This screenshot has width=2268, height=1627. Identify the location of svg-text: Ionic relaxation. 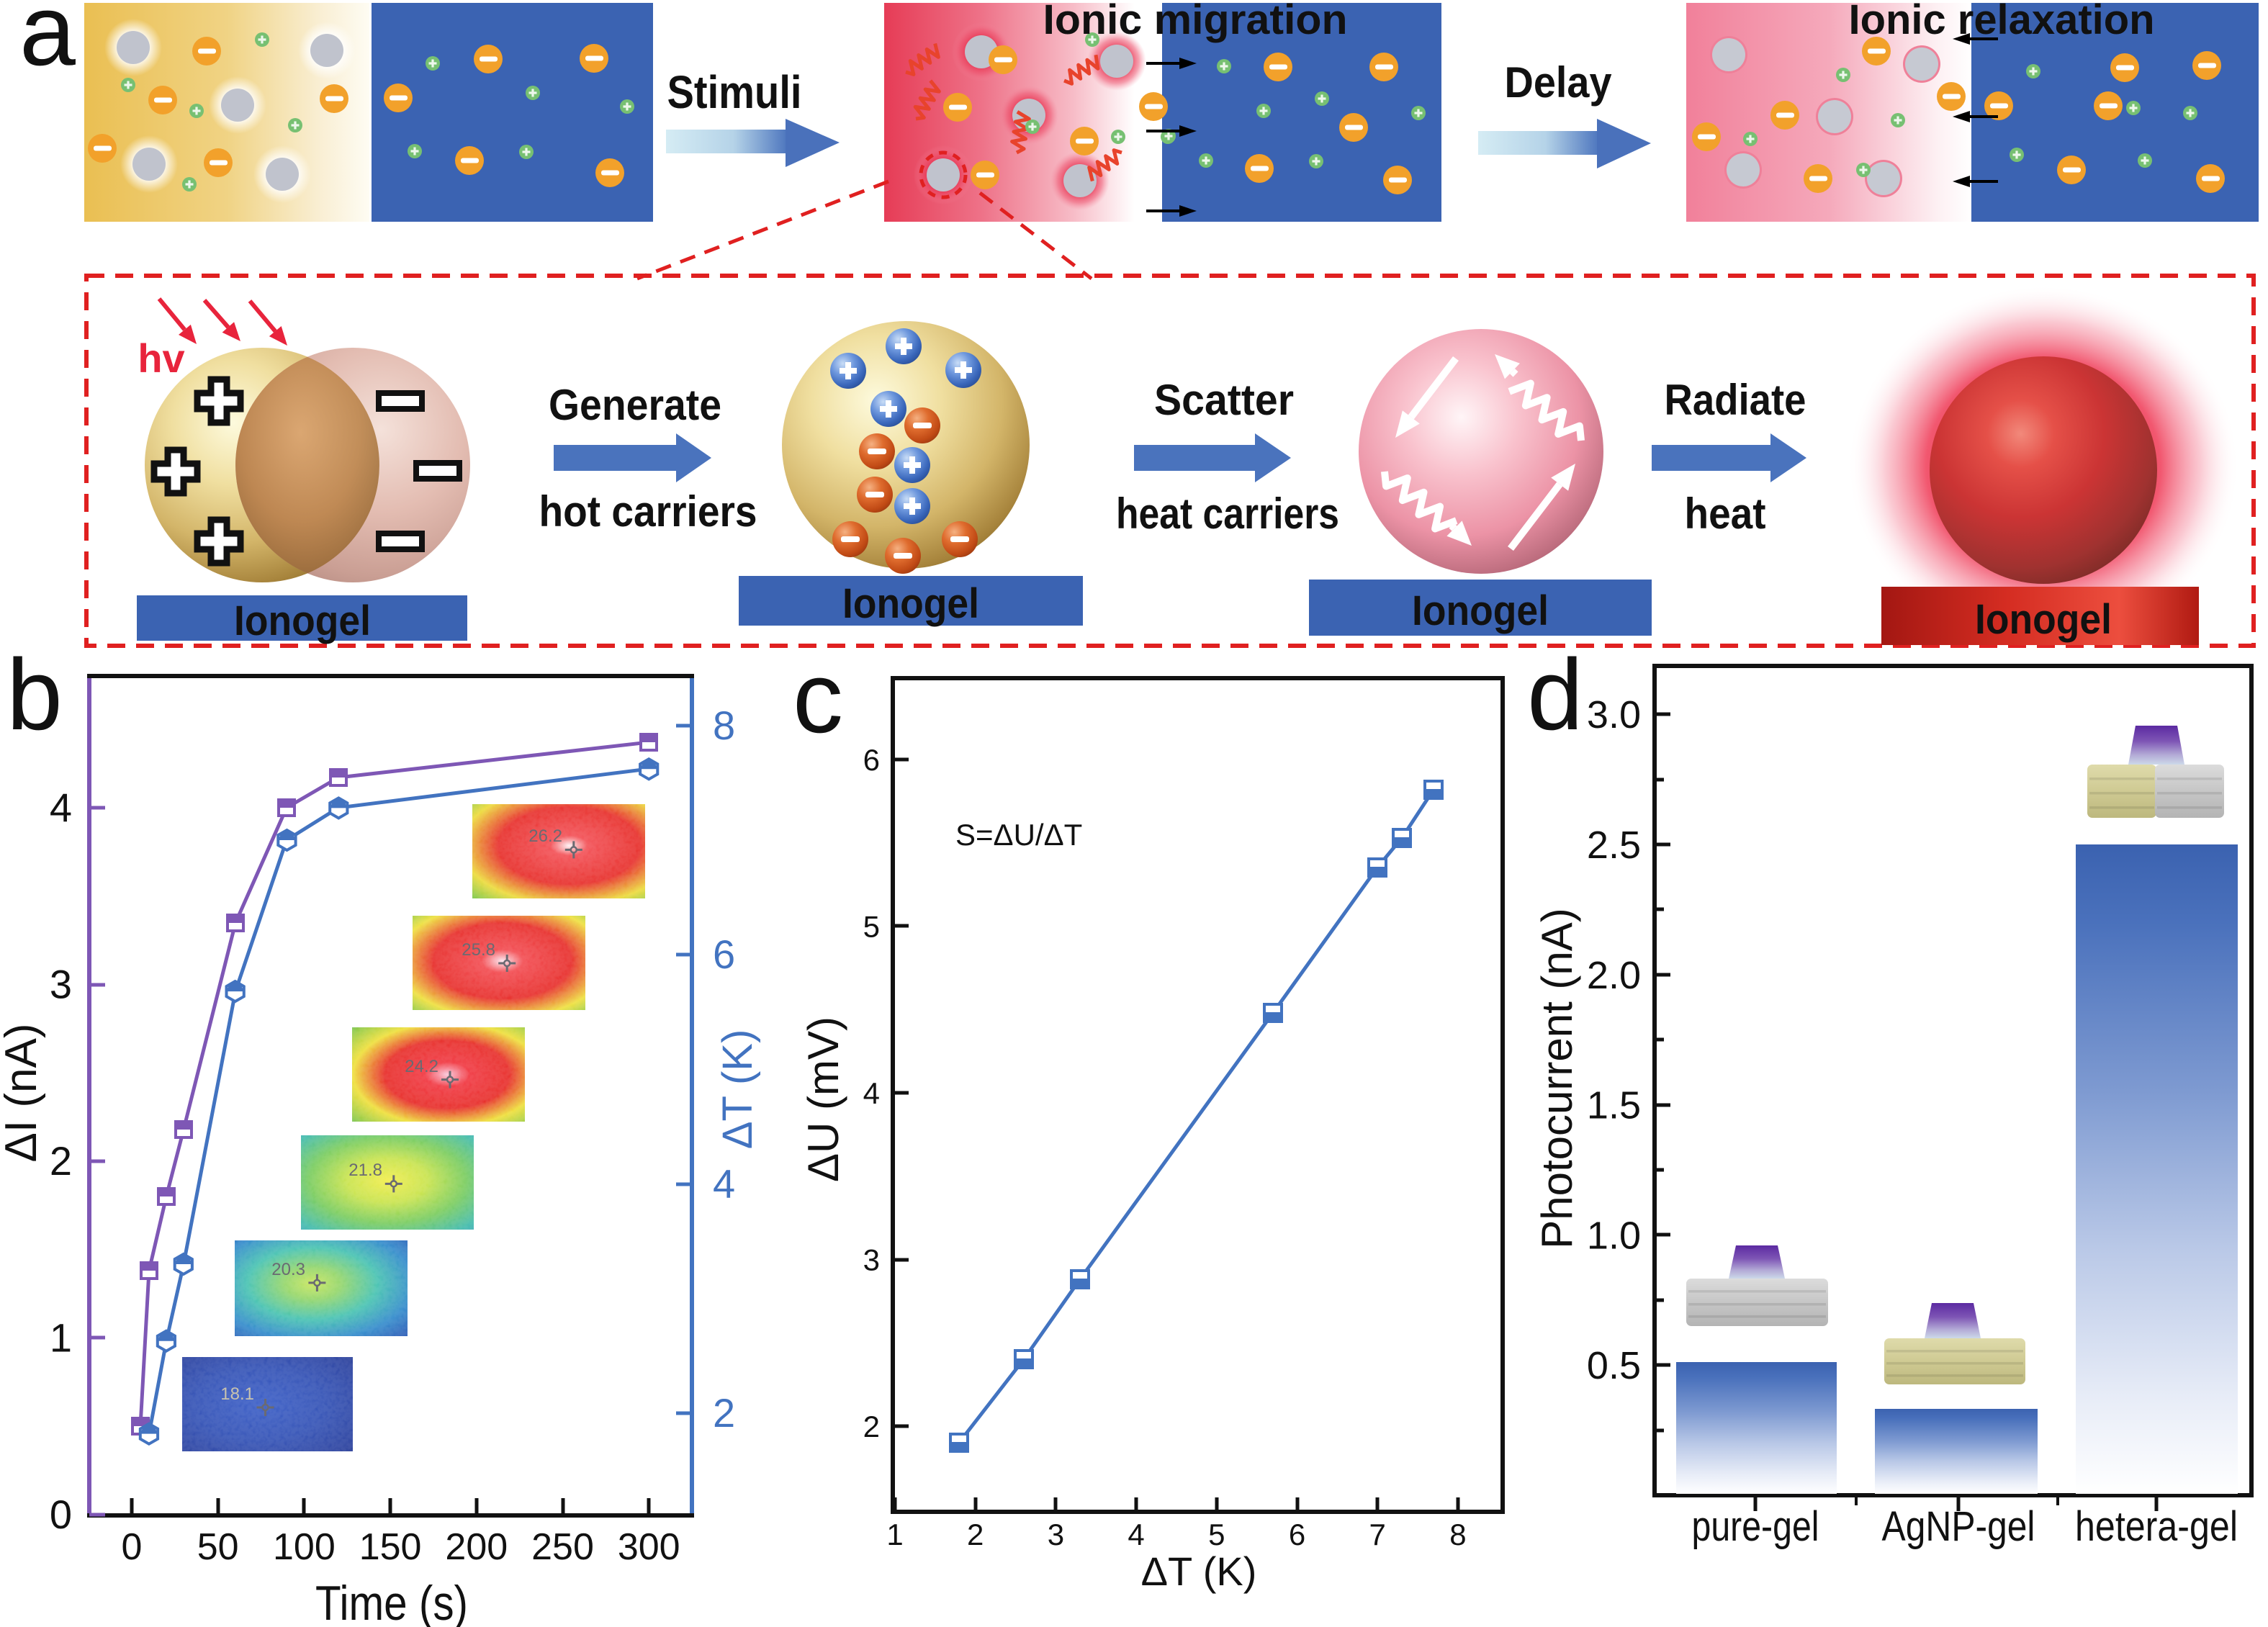
(2002, 21).